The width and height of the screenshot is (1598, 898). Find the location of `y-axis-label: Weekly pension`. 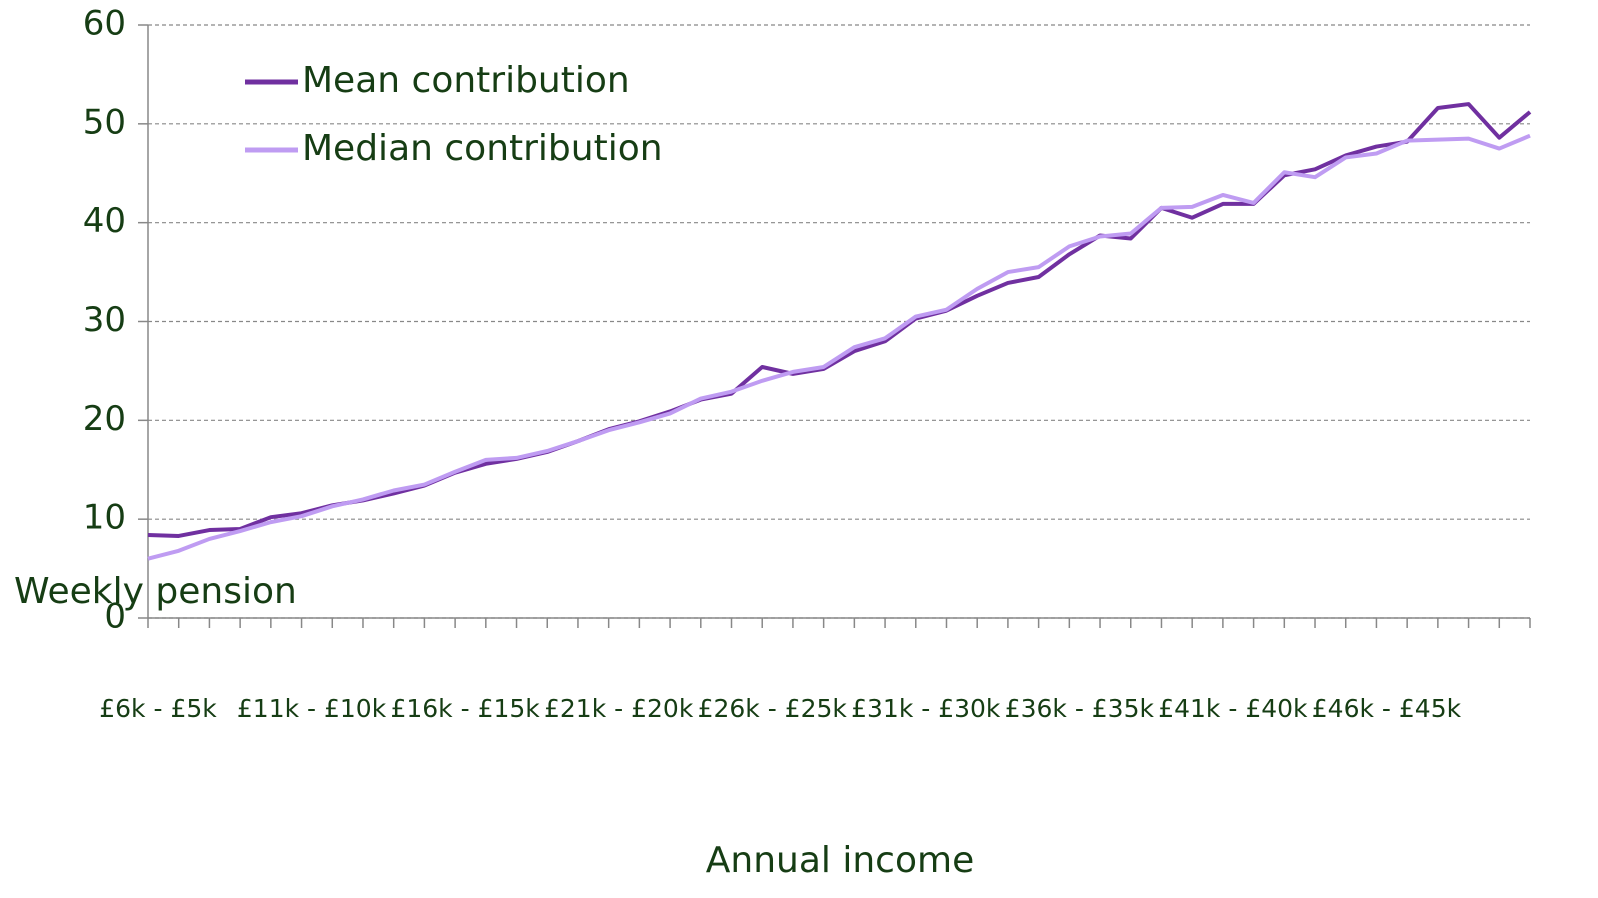

y-axis-label: Weekly pension is located at coordinates (155, 591).